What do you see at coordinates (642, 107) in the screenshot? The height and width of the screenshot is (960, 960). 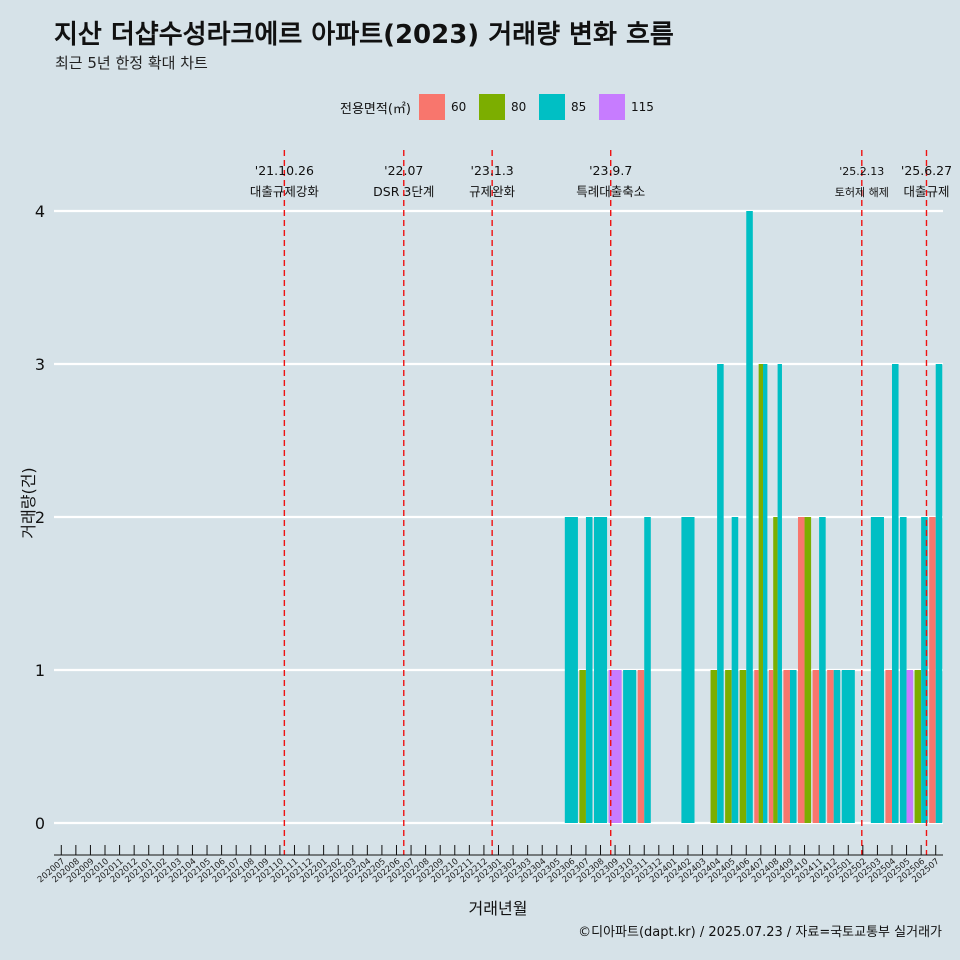 I see `legend-label-115: 115` at bounding box center [642, 107].